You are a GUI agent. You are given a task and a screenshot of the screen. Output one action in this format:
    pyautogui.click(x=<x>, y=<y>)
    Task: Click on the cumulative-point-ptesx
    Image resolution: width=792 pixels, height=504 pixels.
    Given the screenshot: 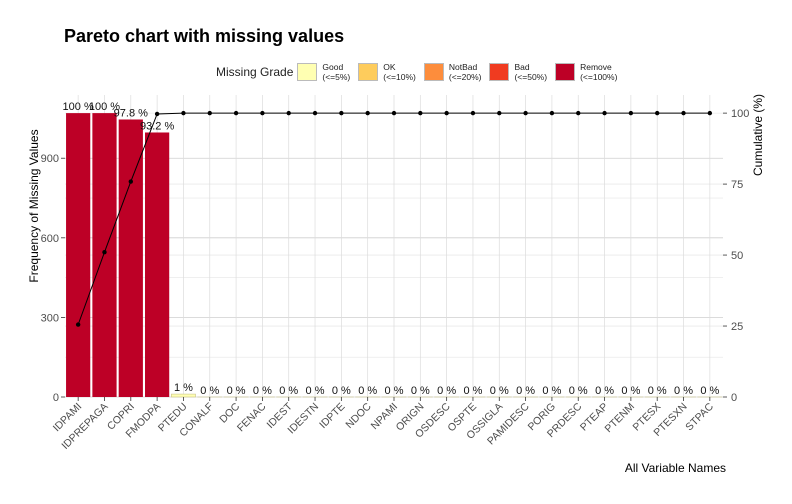 What is the action you would take?
    pyautogui.click(x=657, y=113)
    